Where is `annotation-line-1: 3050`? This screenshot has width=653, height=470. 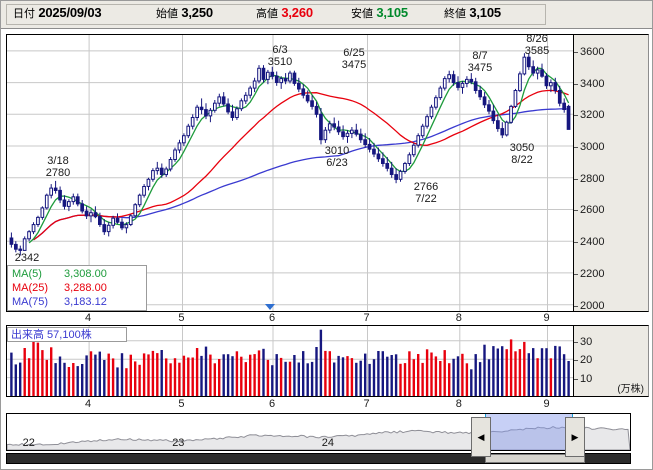 annotation-line-1: 3050 is located at coordinates (522, 148).